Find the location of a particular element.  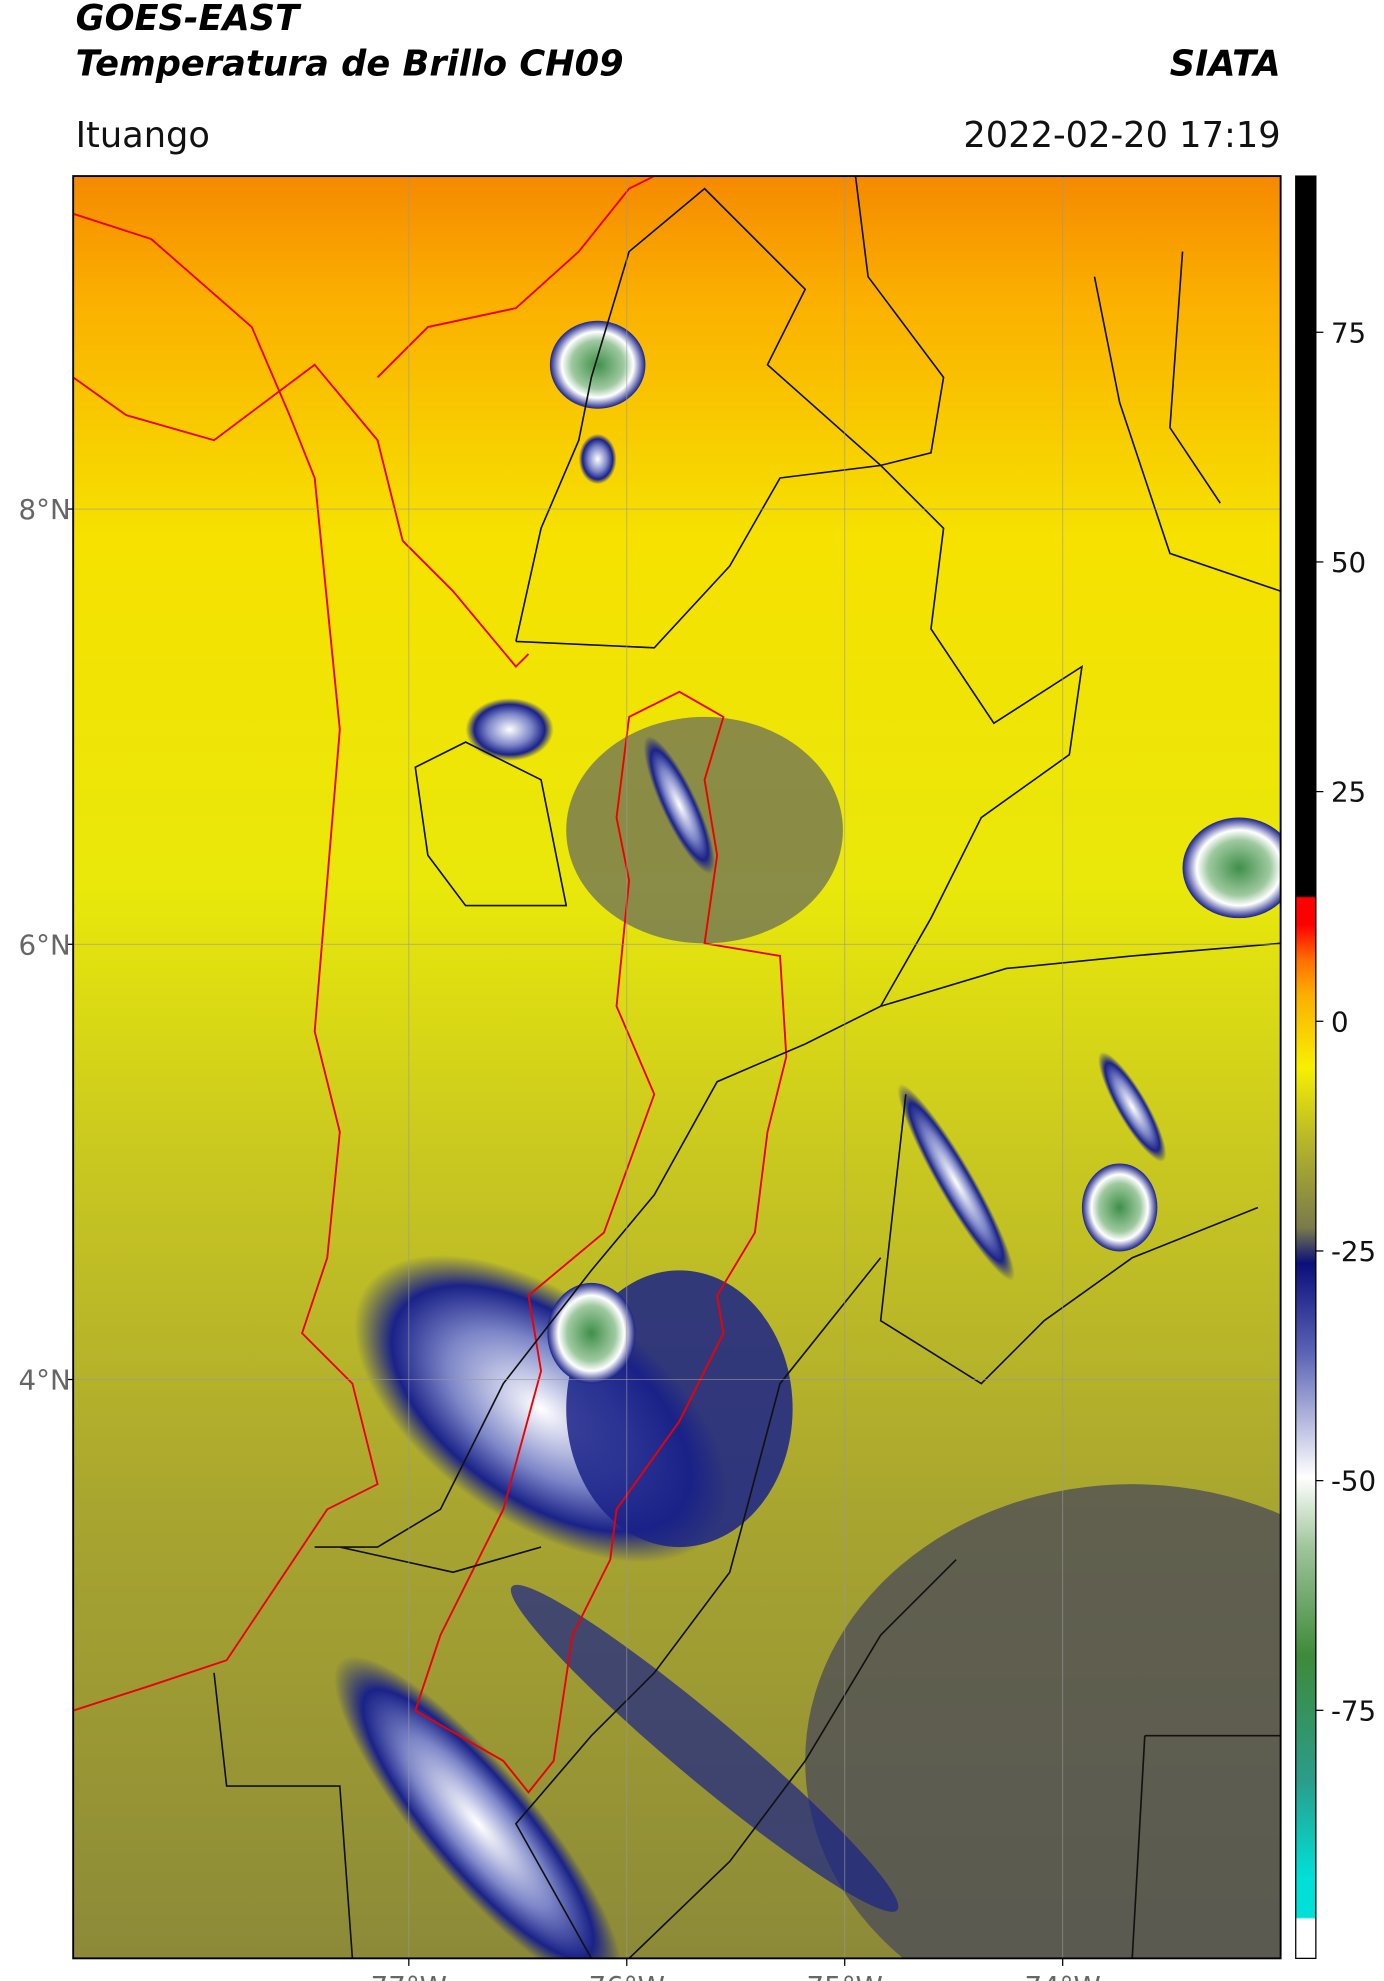

y-tick-label: 4°N is located at coordinates (45, 1380).